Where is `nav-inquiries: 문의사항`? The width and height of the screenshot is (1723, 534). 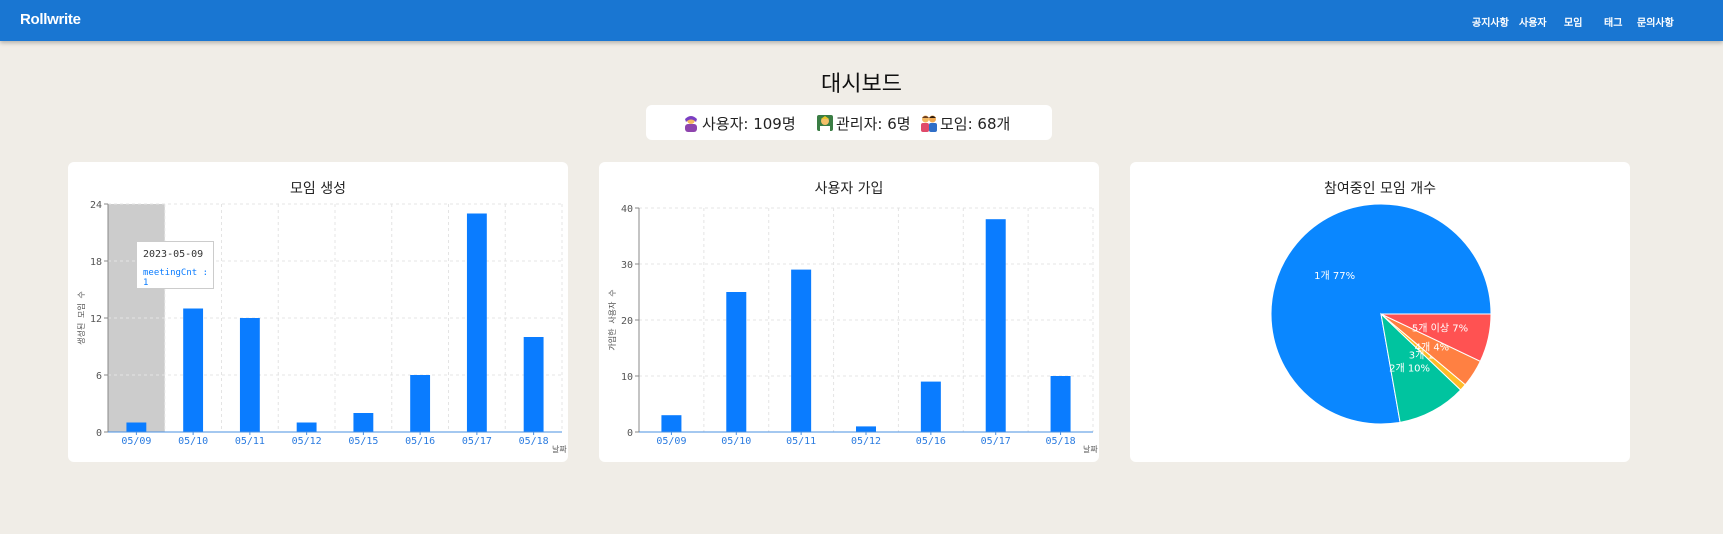 nav-inquiries: 문의사항 is located at coordinates (1655, 23).